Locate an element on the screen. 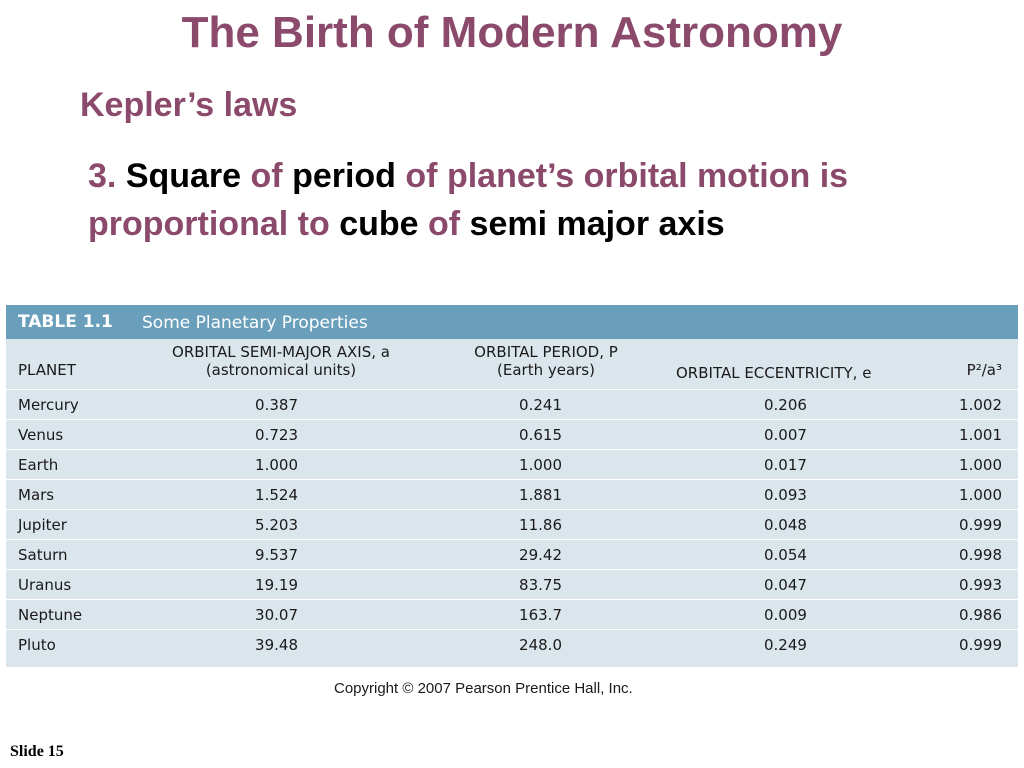 Image resolution: width=1024 pixels, height=768 pixels. cell-planet: Mars is located at coordinates (36, 495).